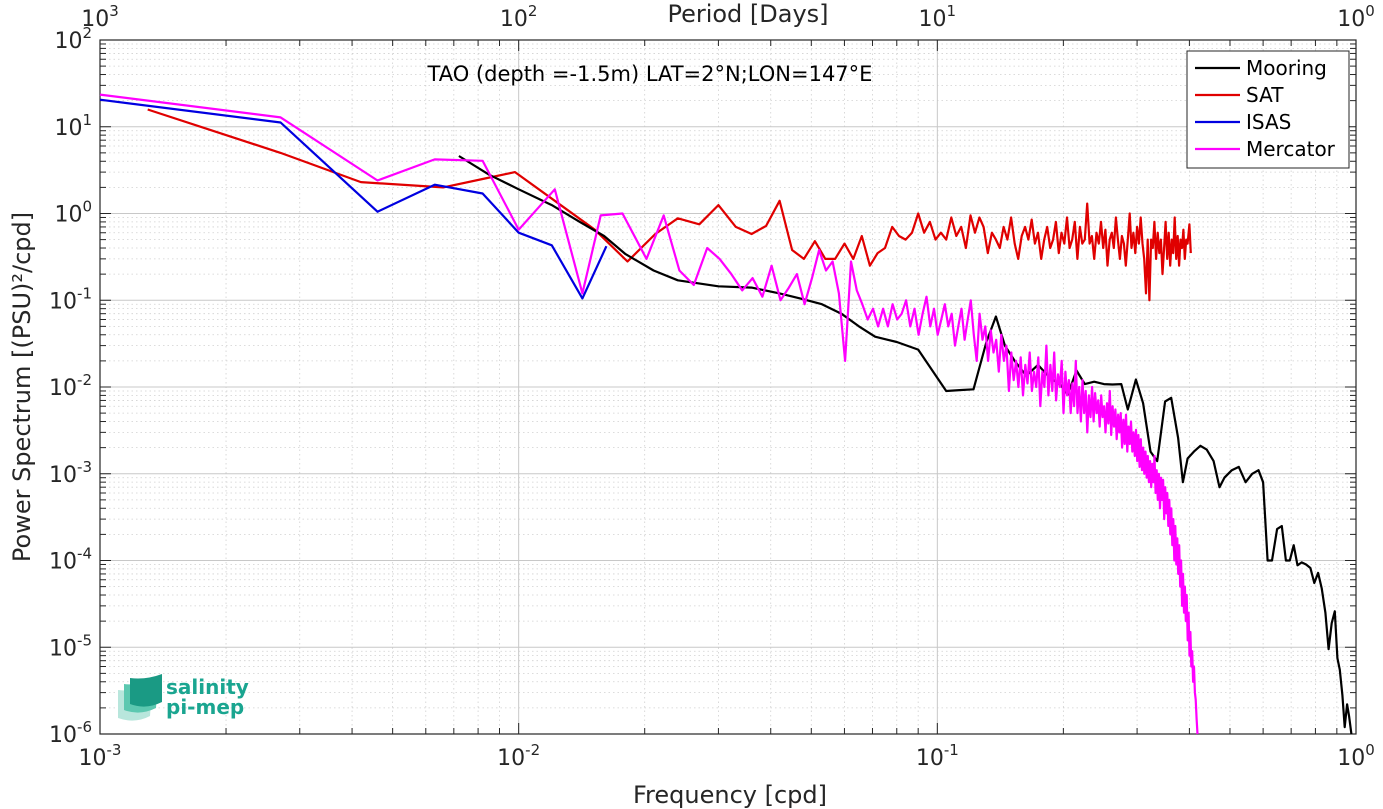 The width and height of the screenshot is (1383, 809). I want to click on top-x-tick-label: 10², so click(519, 17).